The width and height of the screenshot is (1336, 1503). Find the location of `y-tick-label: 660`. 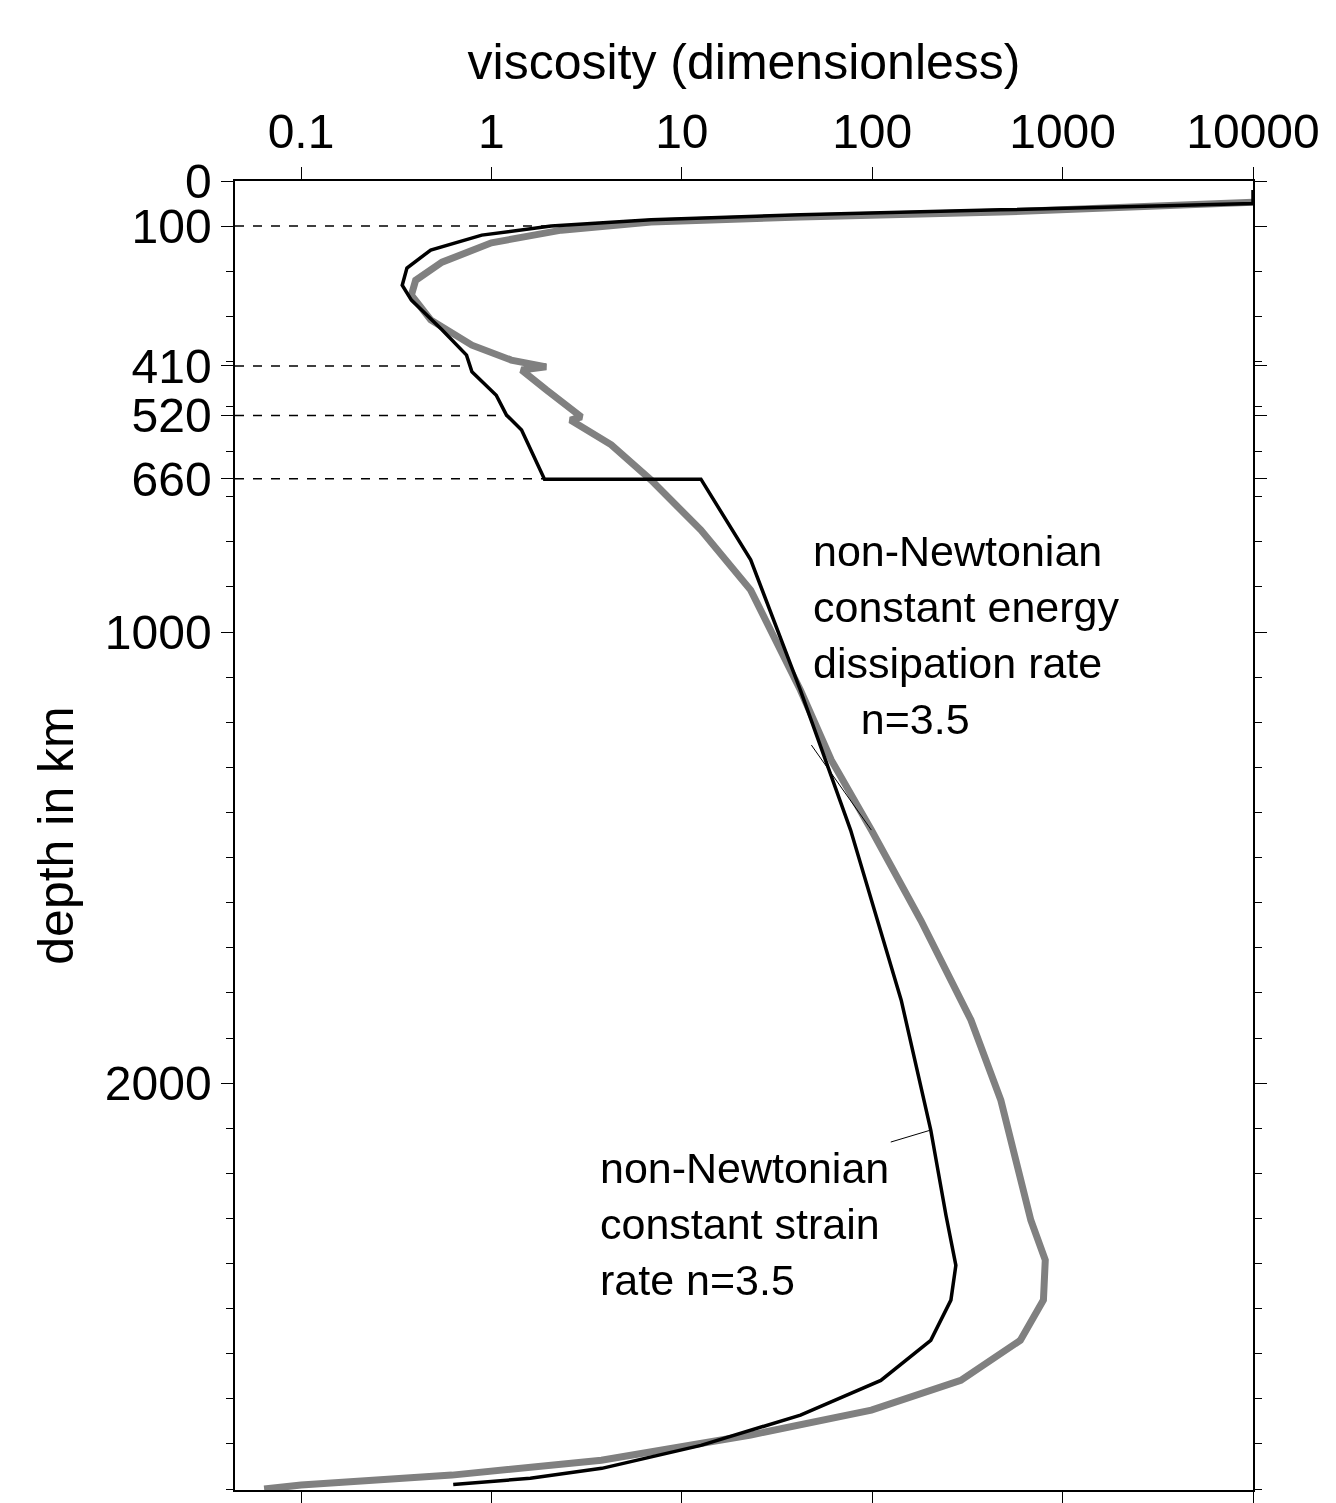

y-tick-label: 660 is located at coordinates (171, 479).